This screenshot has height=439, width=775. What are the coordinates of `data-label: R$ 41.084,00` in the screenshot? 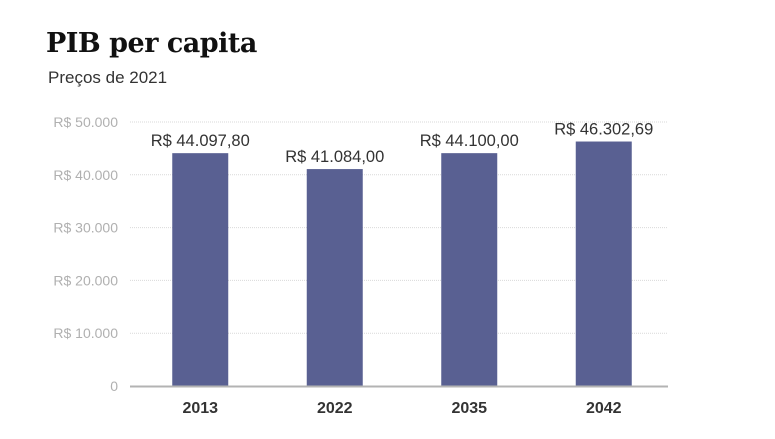 It's located at (334, 157).